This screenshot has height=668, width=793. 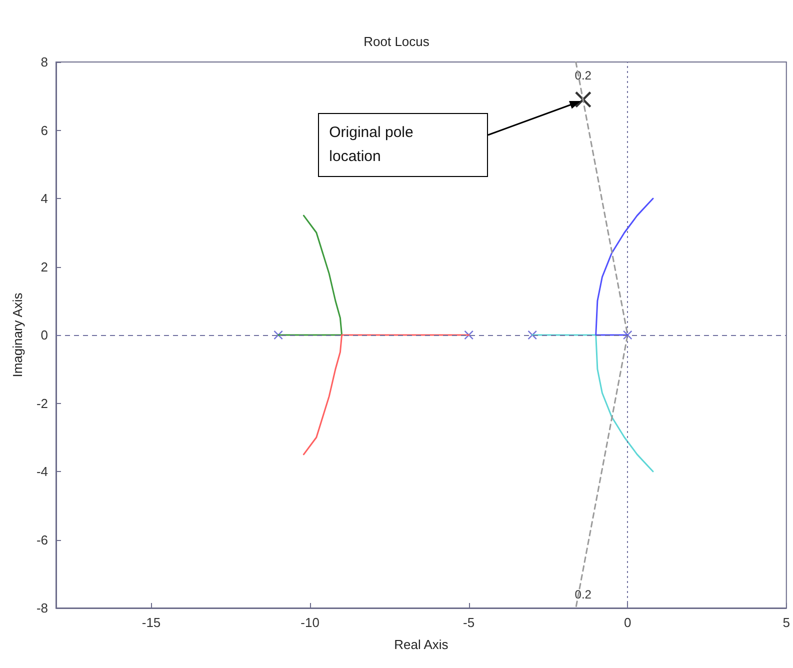 What do you see at coordinates (42, 471) in the screenshot?
I see `y-tick-label: -4` at bounding box center [42, 471].